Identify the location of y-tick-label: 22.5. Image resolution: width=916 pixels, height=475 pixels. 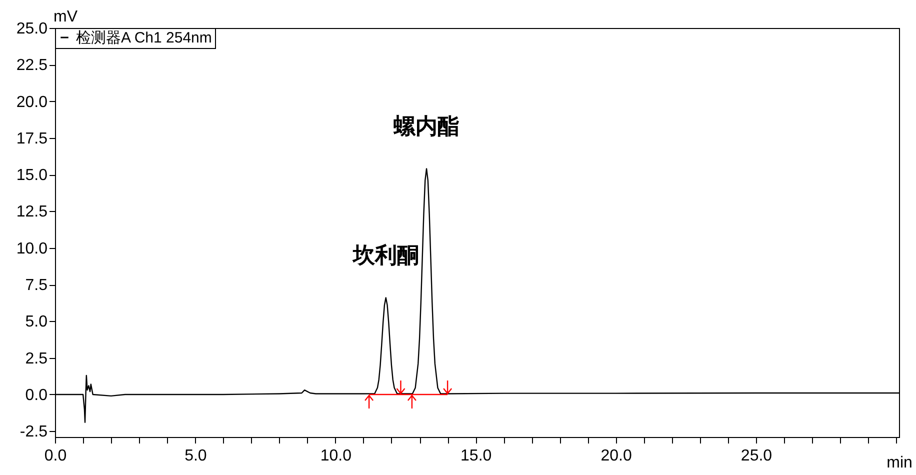
(32, 65).